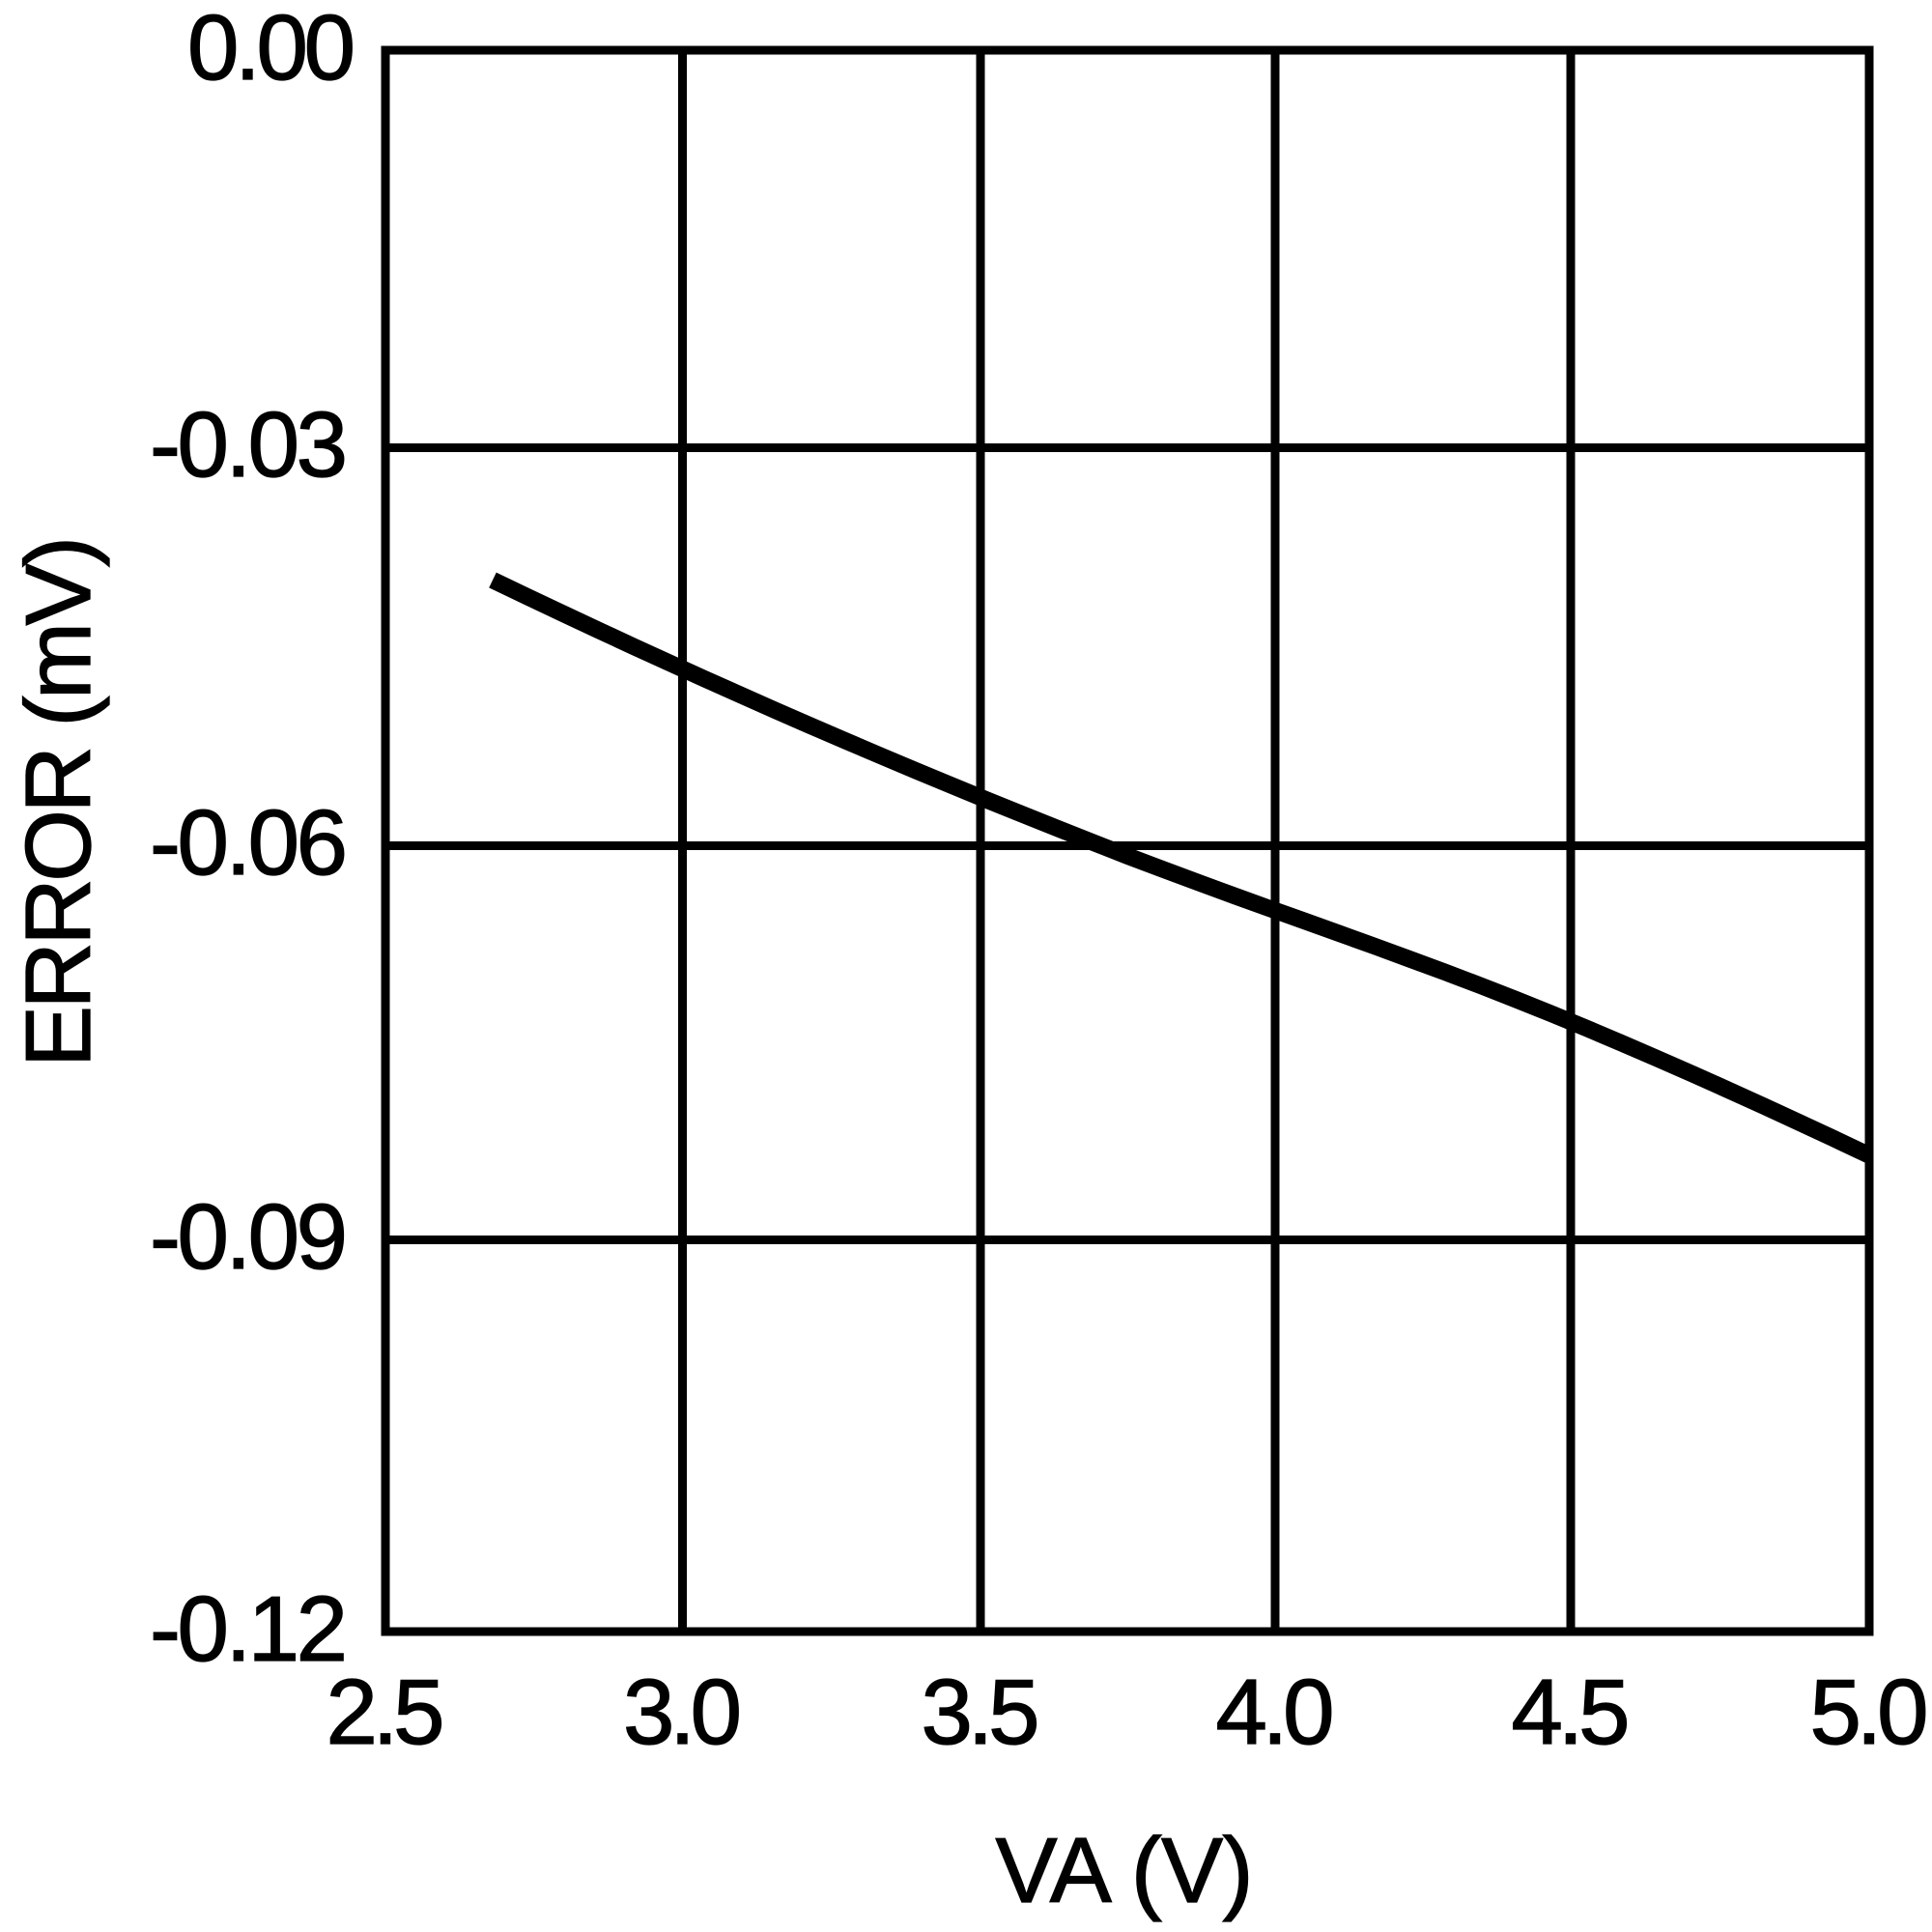 This screenshot has height=1932, width=1932. I want to click on svg-text: 2.5, so click(386, 1712).